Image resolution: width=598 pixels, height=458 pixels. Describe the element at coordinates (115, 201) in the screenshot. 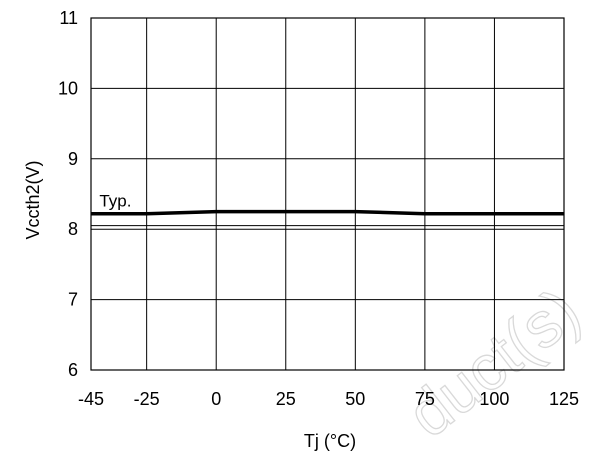

I see `series-annotation: Typ.` at that location.